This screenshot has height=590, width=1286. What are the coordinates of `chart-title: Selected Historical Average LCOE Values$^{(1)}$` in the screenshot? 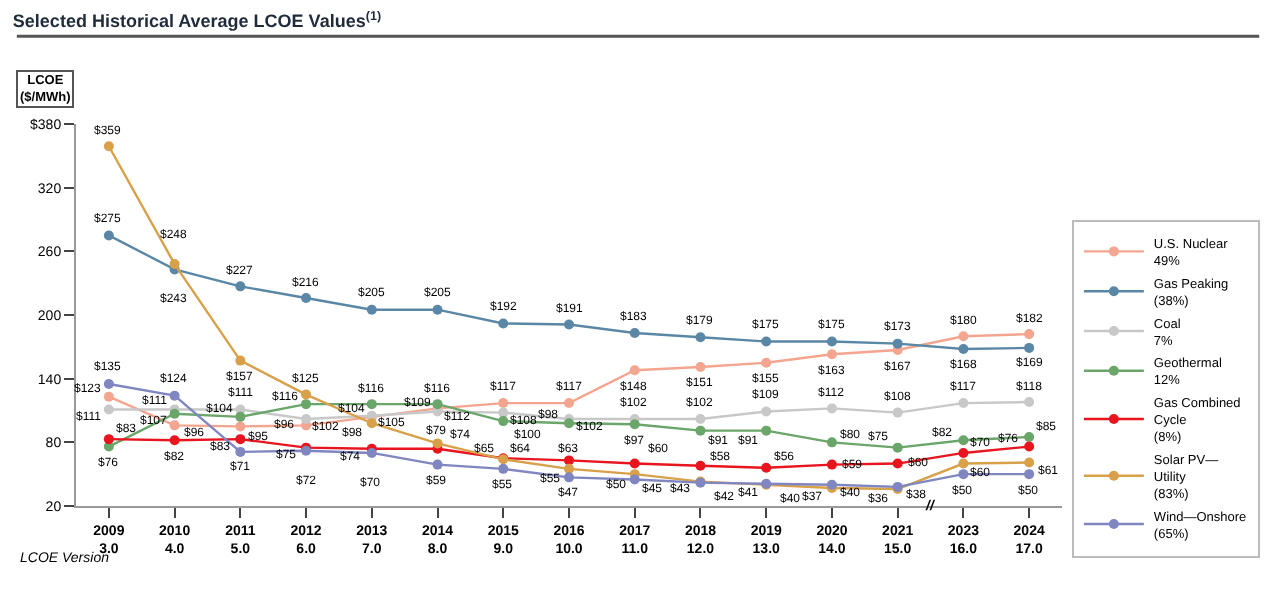 It's located at (197, 20).